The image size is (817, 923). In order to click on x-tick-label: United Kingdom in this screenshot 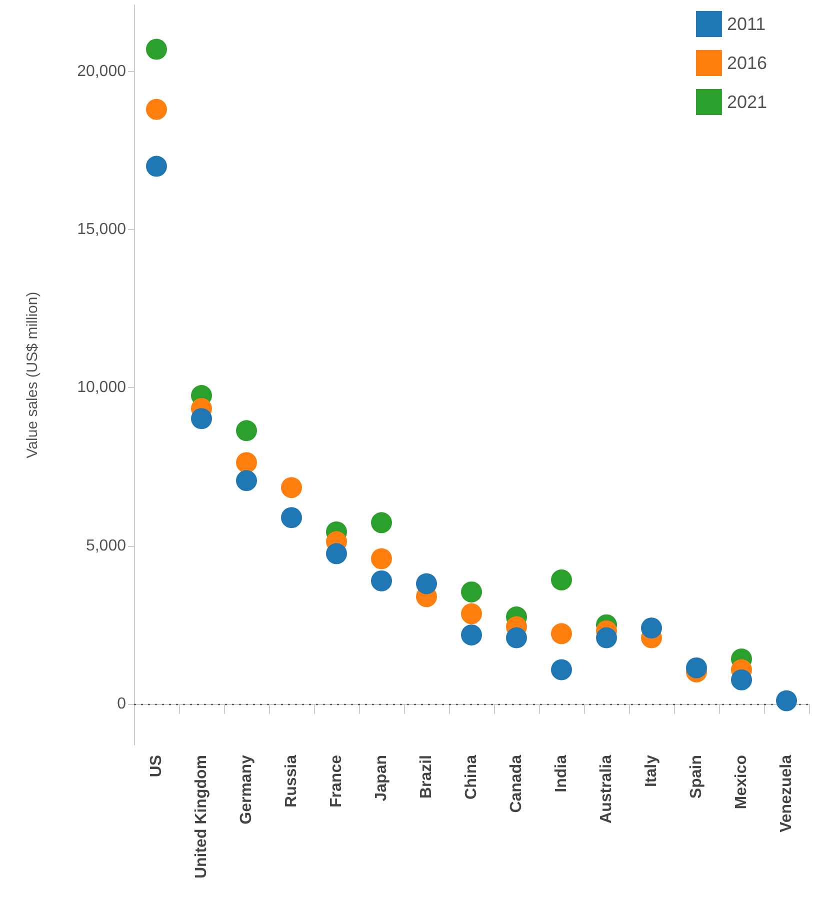, I will do `click(201, 817)`.